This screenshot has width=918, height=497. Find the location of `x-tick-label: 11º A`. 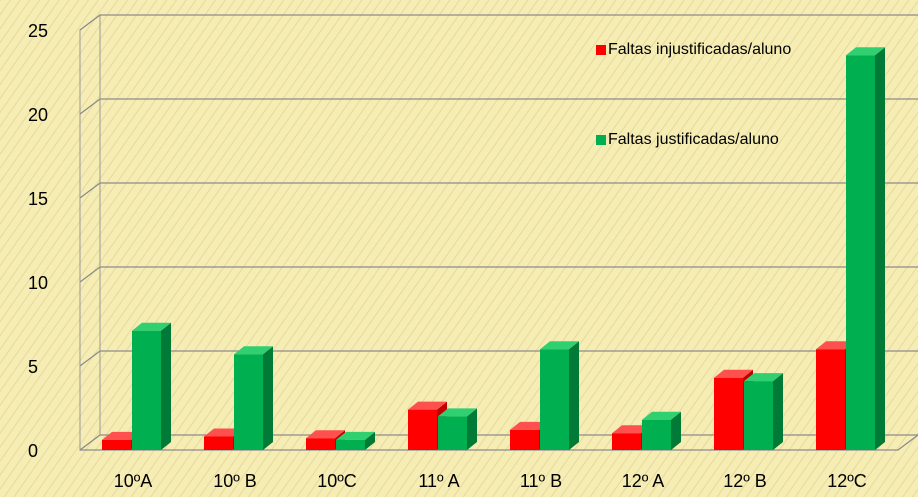

x-tick-label: 11º A is located at coordinates (438, 481).